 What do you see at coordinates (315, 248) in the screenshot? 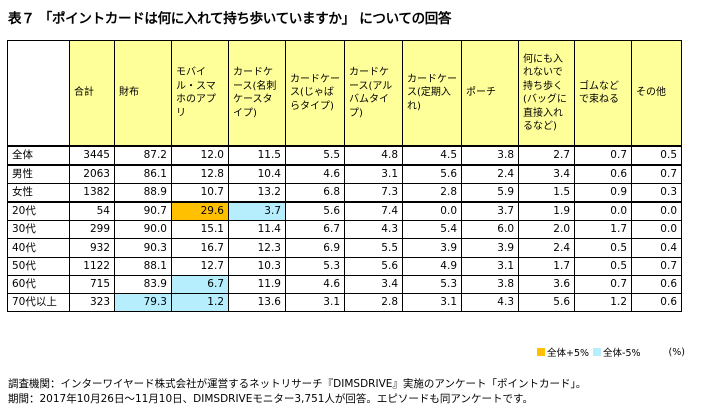
I see `table-cell: 6.9` at bounding box center [315, 248].